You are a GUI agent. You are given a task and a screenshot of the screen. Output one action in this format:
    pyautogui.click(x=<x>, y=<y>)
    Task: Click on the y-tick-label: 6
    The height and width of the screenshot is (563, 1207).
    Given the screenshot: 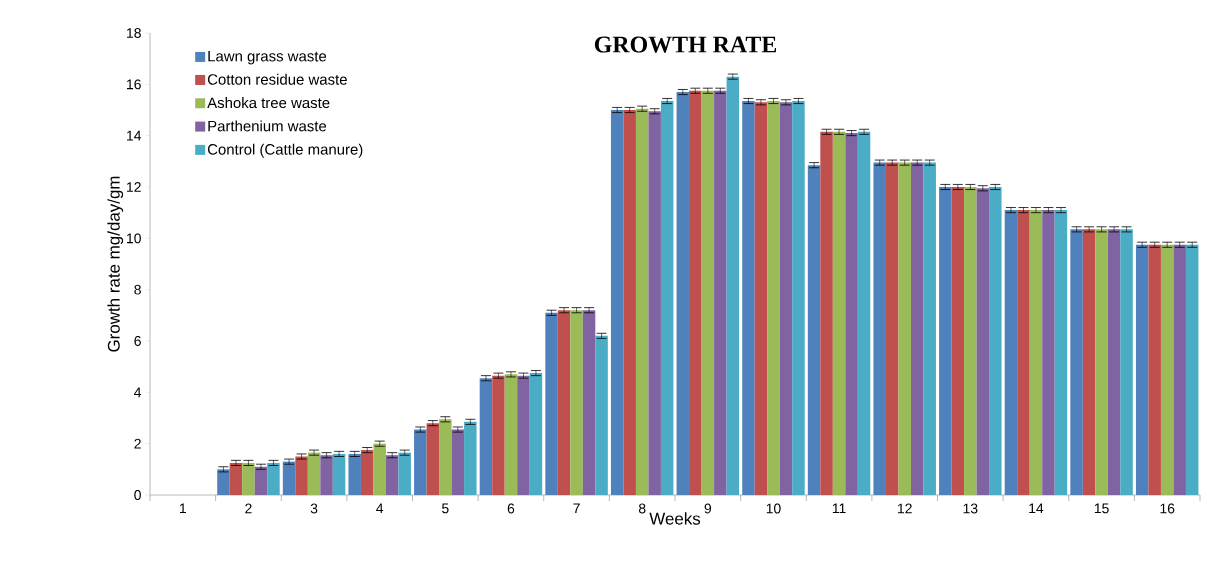 What is the action you would take?
    pyautogui.click(x=137, y=341)
    